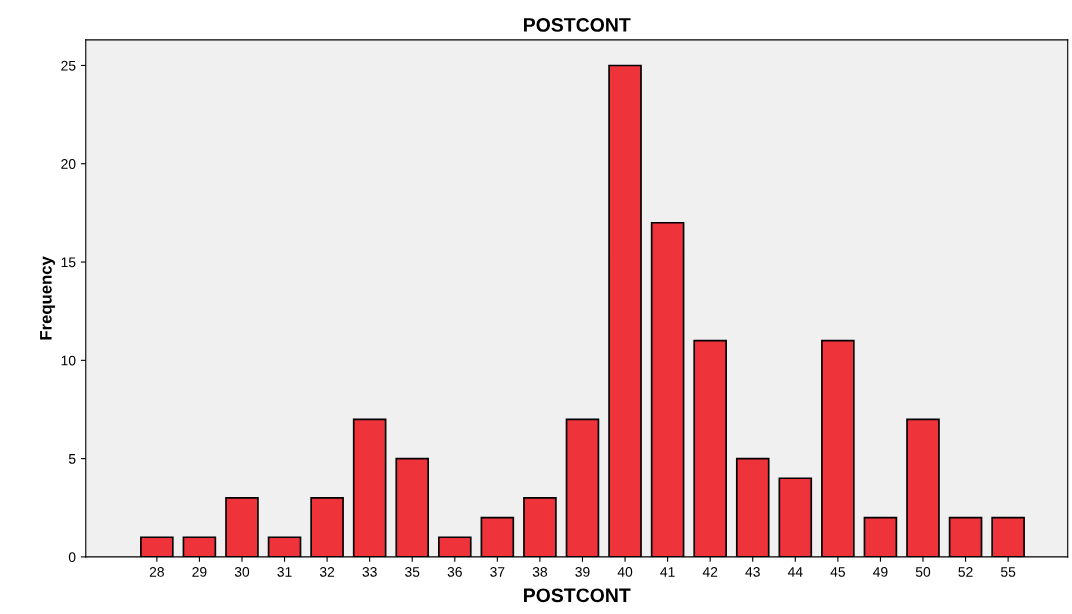 The width and height of the screenshot is (1072, 614). I want to click on x-tick-label: 38, so click(540, 571).